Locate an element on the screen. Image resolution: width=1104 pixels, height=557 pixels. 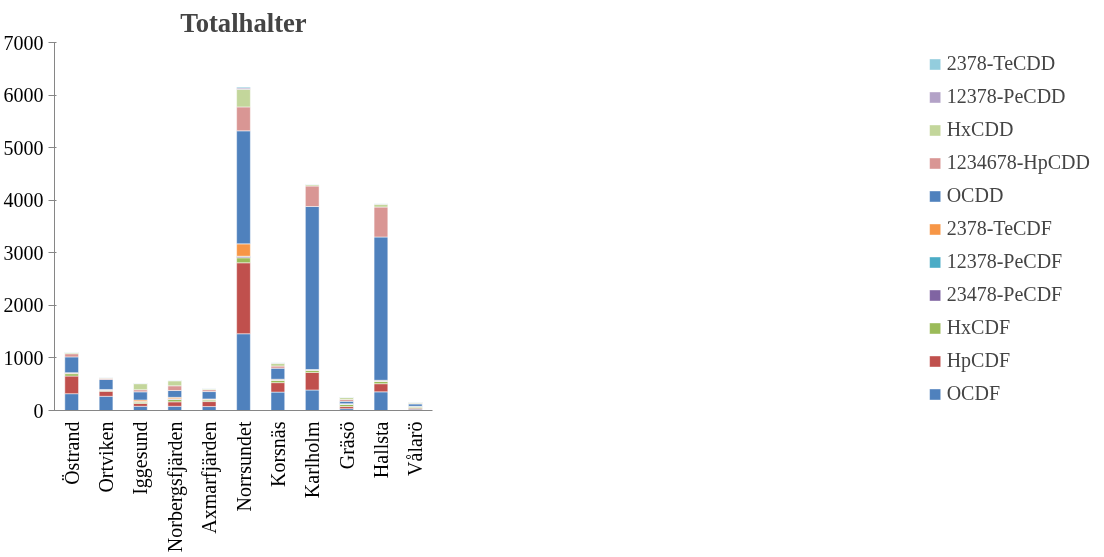
x-tick-label: Korsnäs is located at coordinates (277, 454).